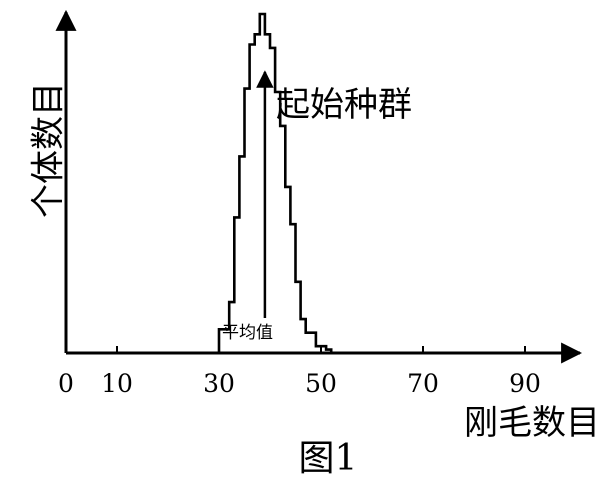 The height and width of the screenshot is (482, 600). Describe the element at coordinates (219, 383) in the screenshot. I see `x-tick-label: 30` at that location.